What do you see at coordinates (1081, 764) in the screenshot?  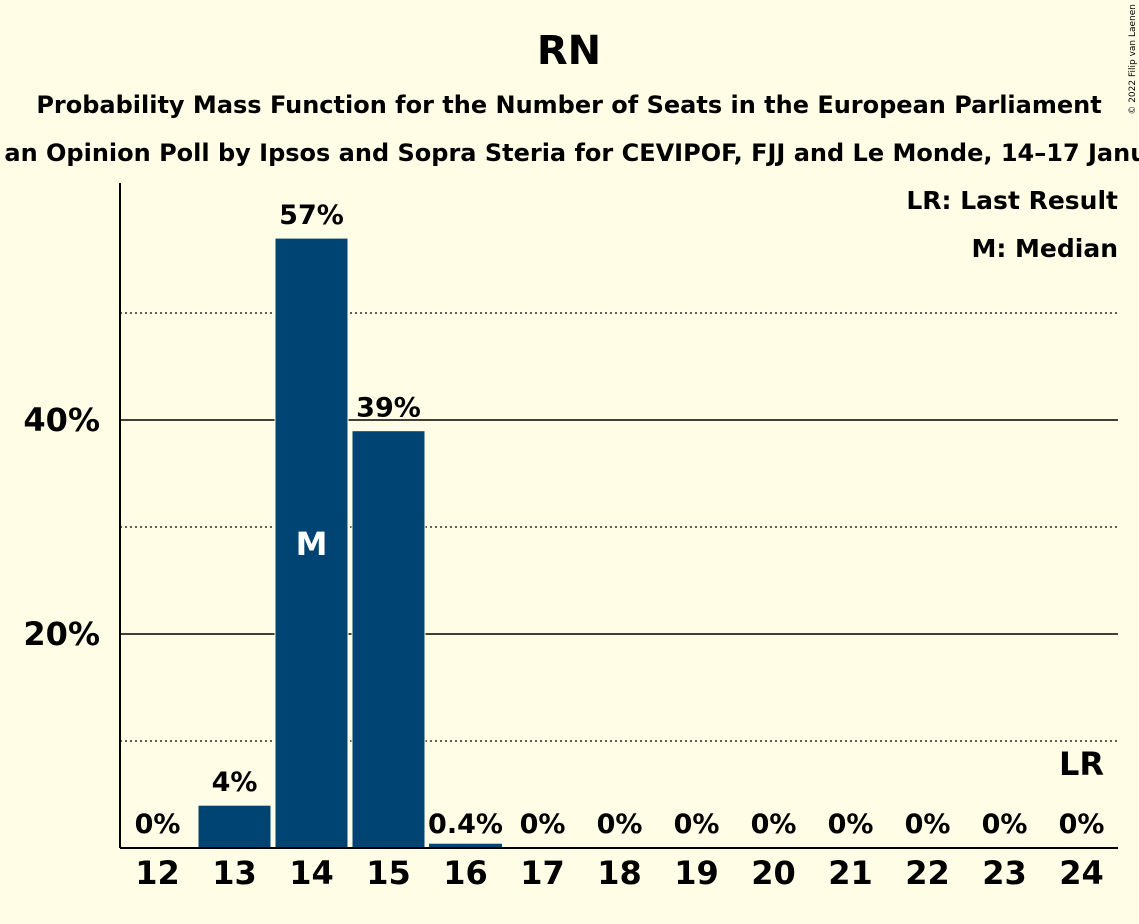 I see `last-result-marker: LR` at bounding box center [1081, 764].